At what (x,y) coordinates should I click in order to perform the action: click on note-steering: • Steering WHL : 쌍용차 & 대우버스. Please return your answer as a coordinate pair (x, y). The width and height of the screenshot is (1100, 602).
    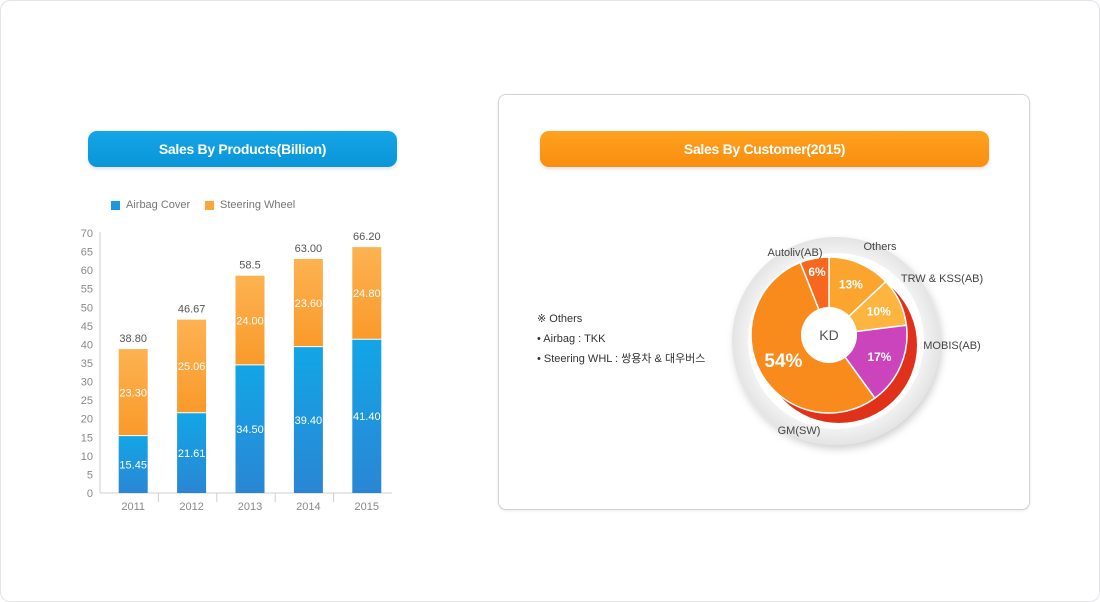
    Looking at the image, I should click on (621, 359).